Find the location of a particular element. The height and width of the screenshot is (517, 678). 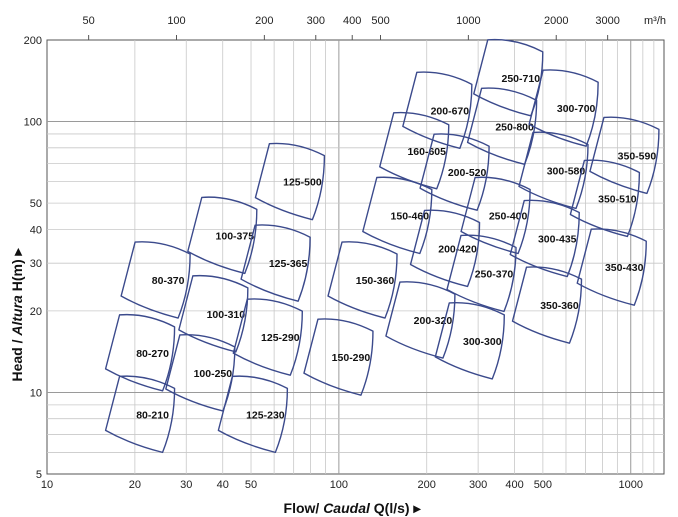

pump-region-label: 150-360 is located at coordinates (375, 281).